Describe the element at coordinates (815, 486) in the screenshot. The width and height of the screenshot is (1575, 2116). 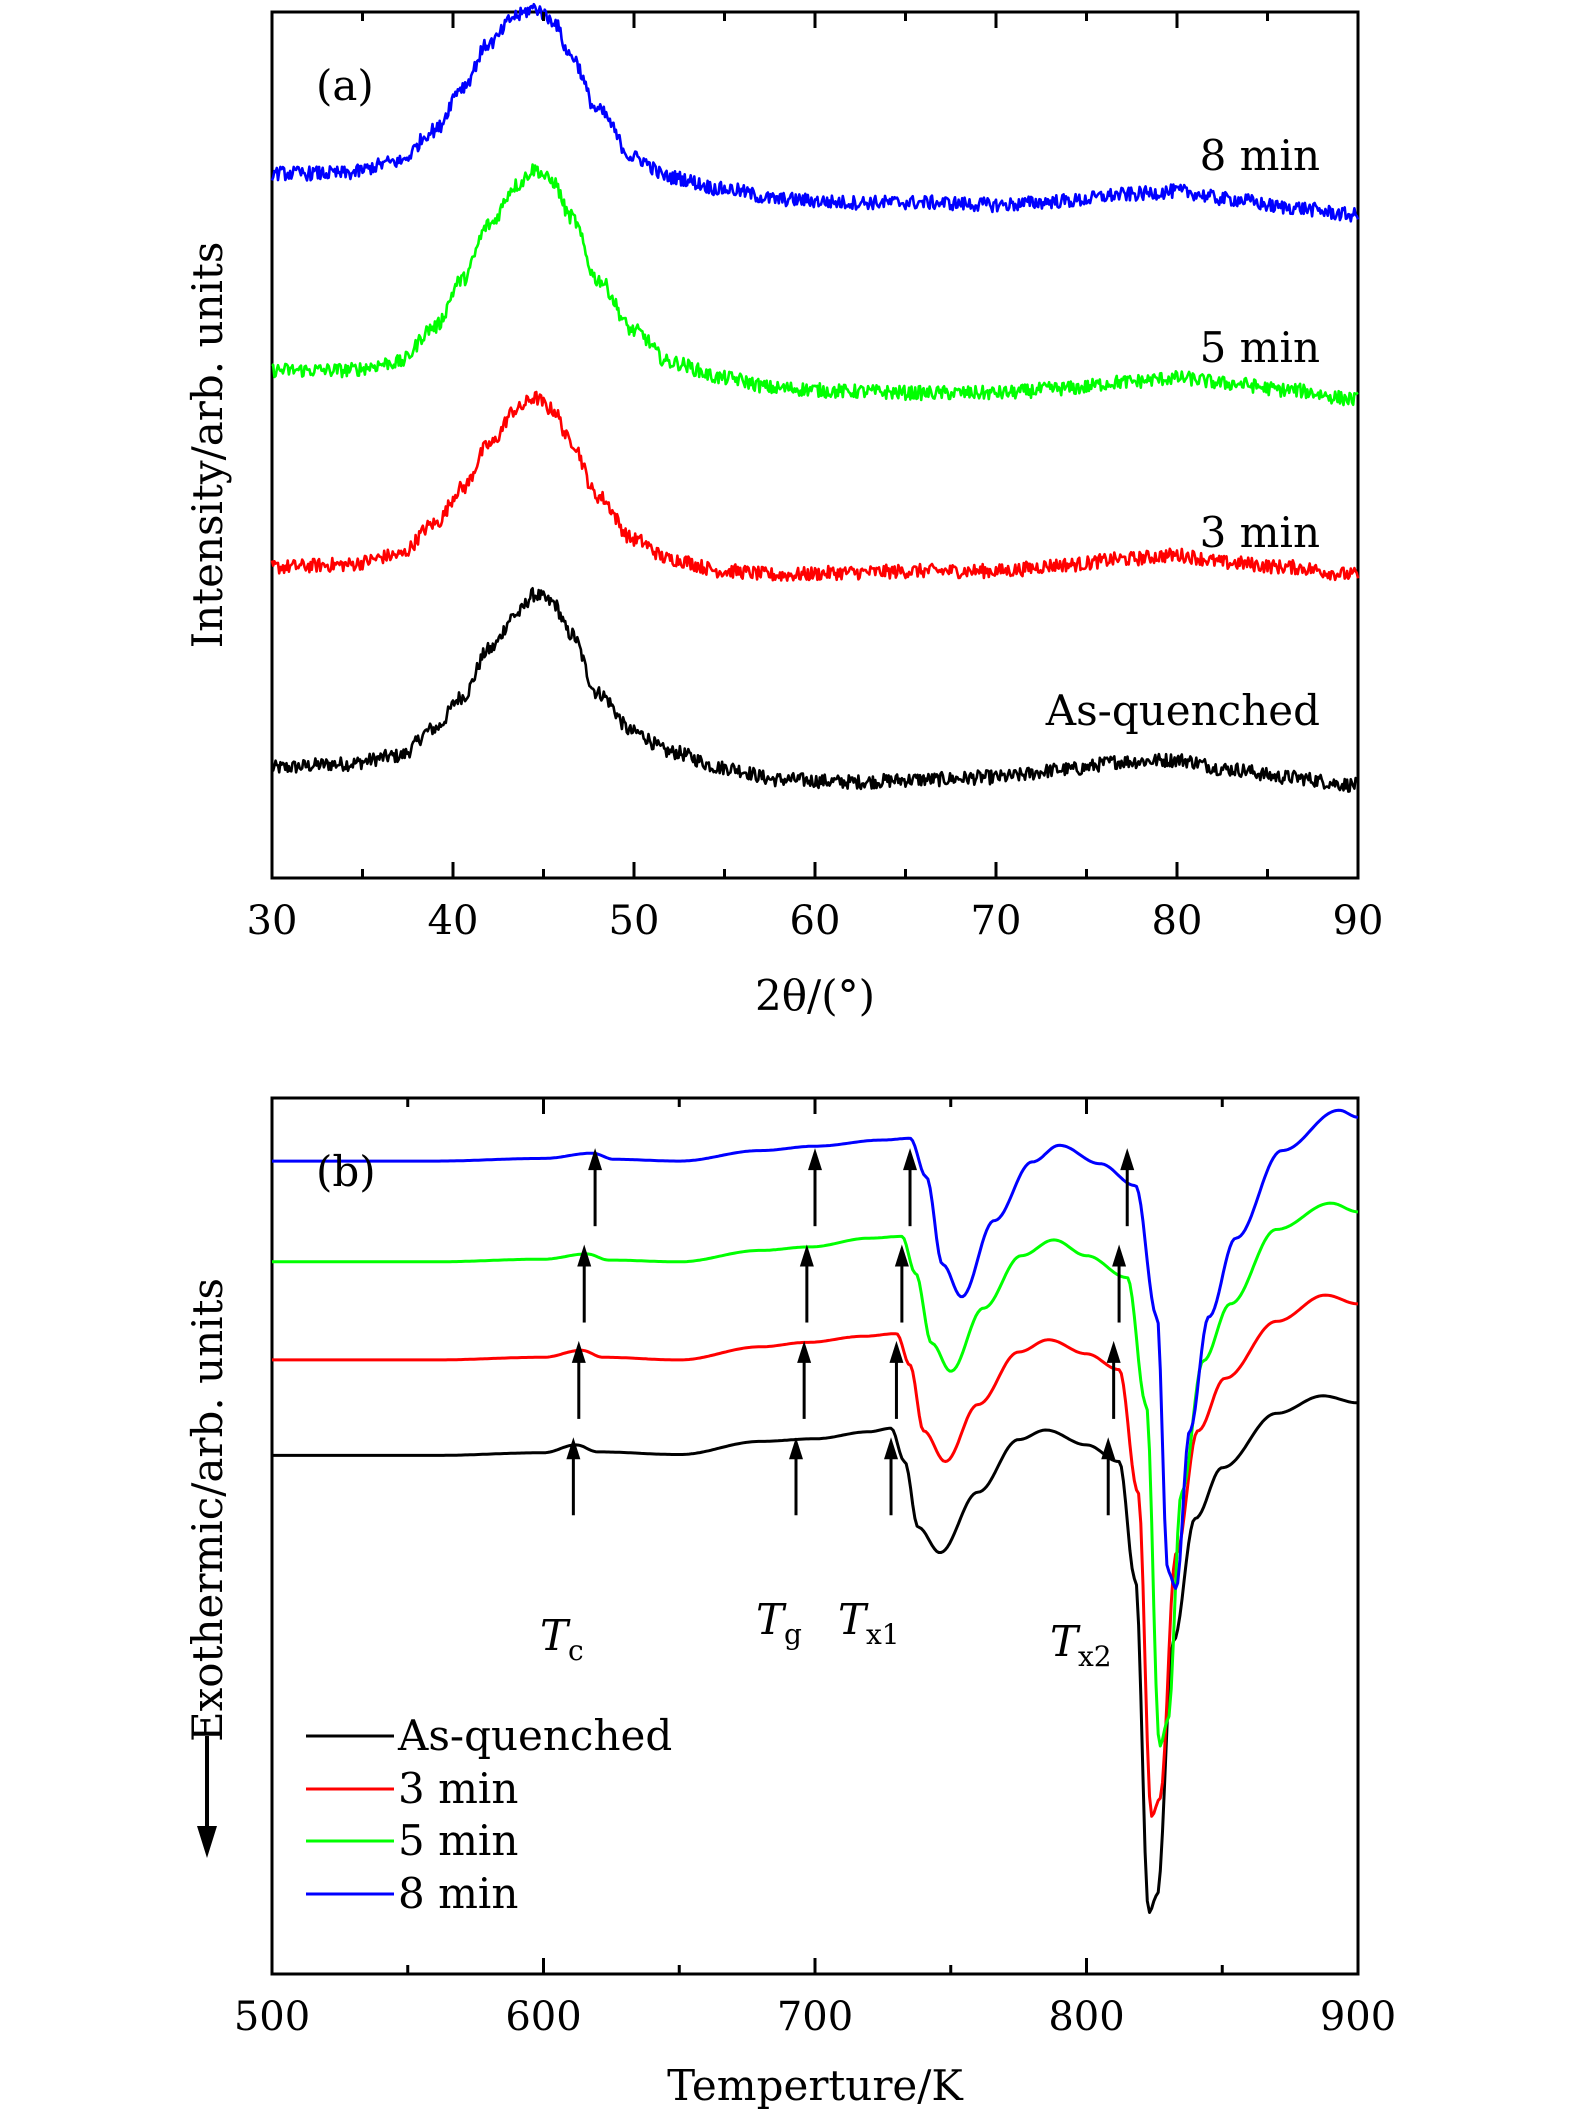
I see `series-line-3-min` at that location.